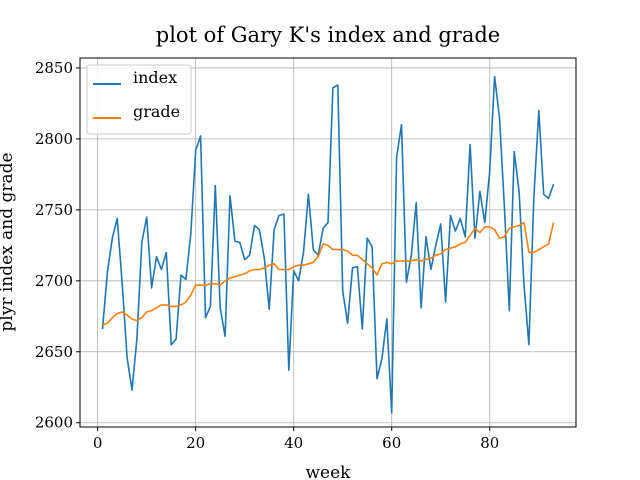 The height and width of the screenshot is (480, 640). I want to click on x-tick-label: 60, so click(391, 443).